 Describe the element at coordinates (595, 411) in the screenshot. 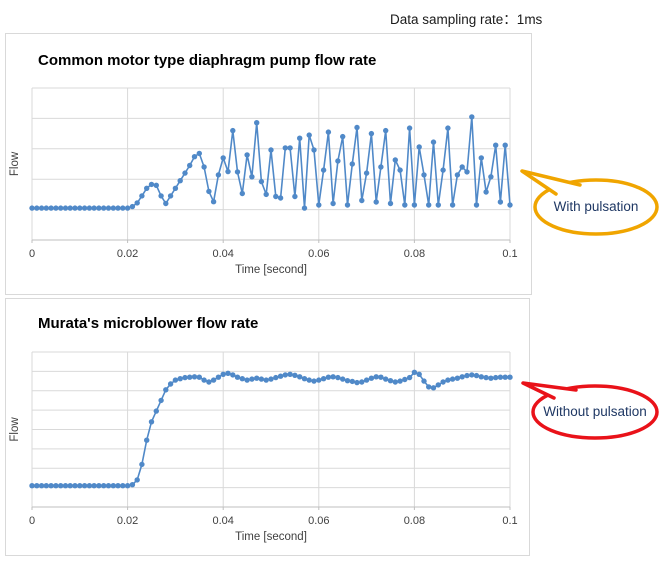

I see `without-pulsation-label: Without pulsation` at that location.